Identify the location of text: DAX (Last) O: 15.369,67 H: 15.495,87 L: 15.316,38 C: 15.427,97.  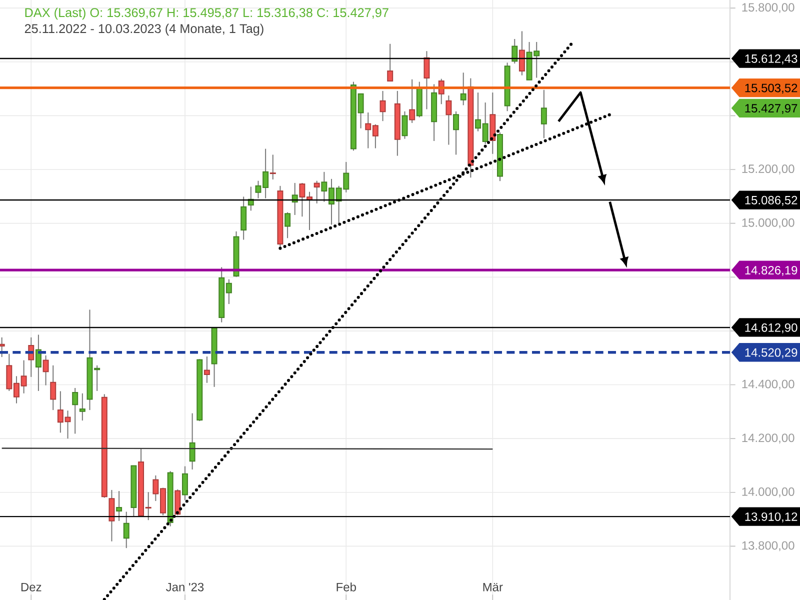
(206, 14).